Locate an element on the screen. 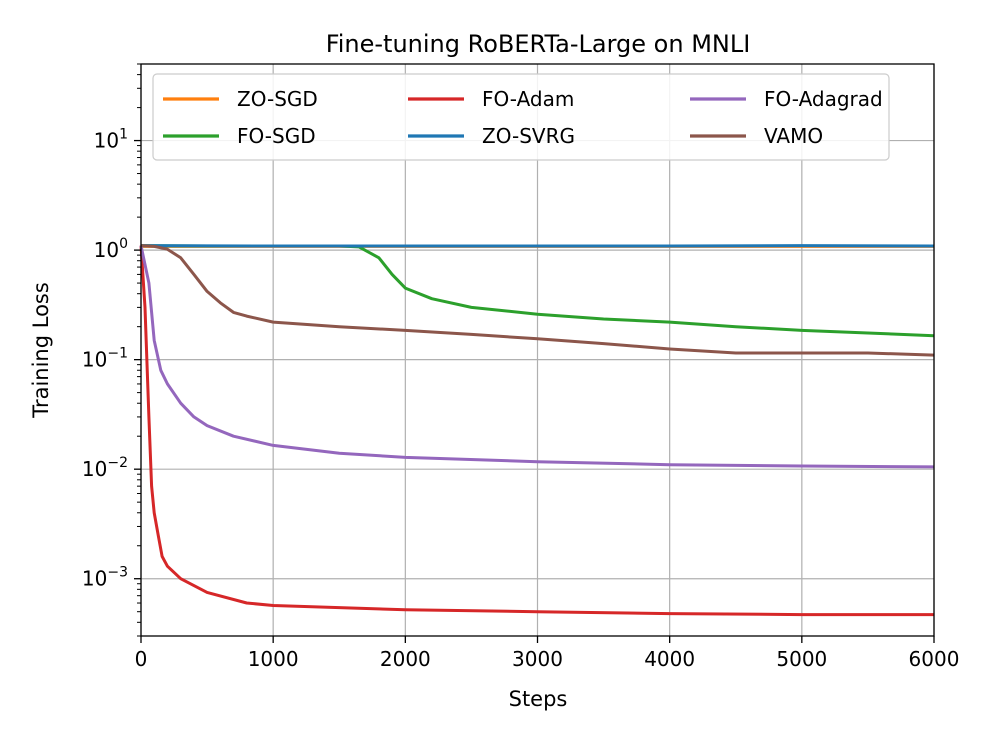 This screenshot has height=747, width=996. x-tick-label: 6000 is located at coordinates (934, 659).